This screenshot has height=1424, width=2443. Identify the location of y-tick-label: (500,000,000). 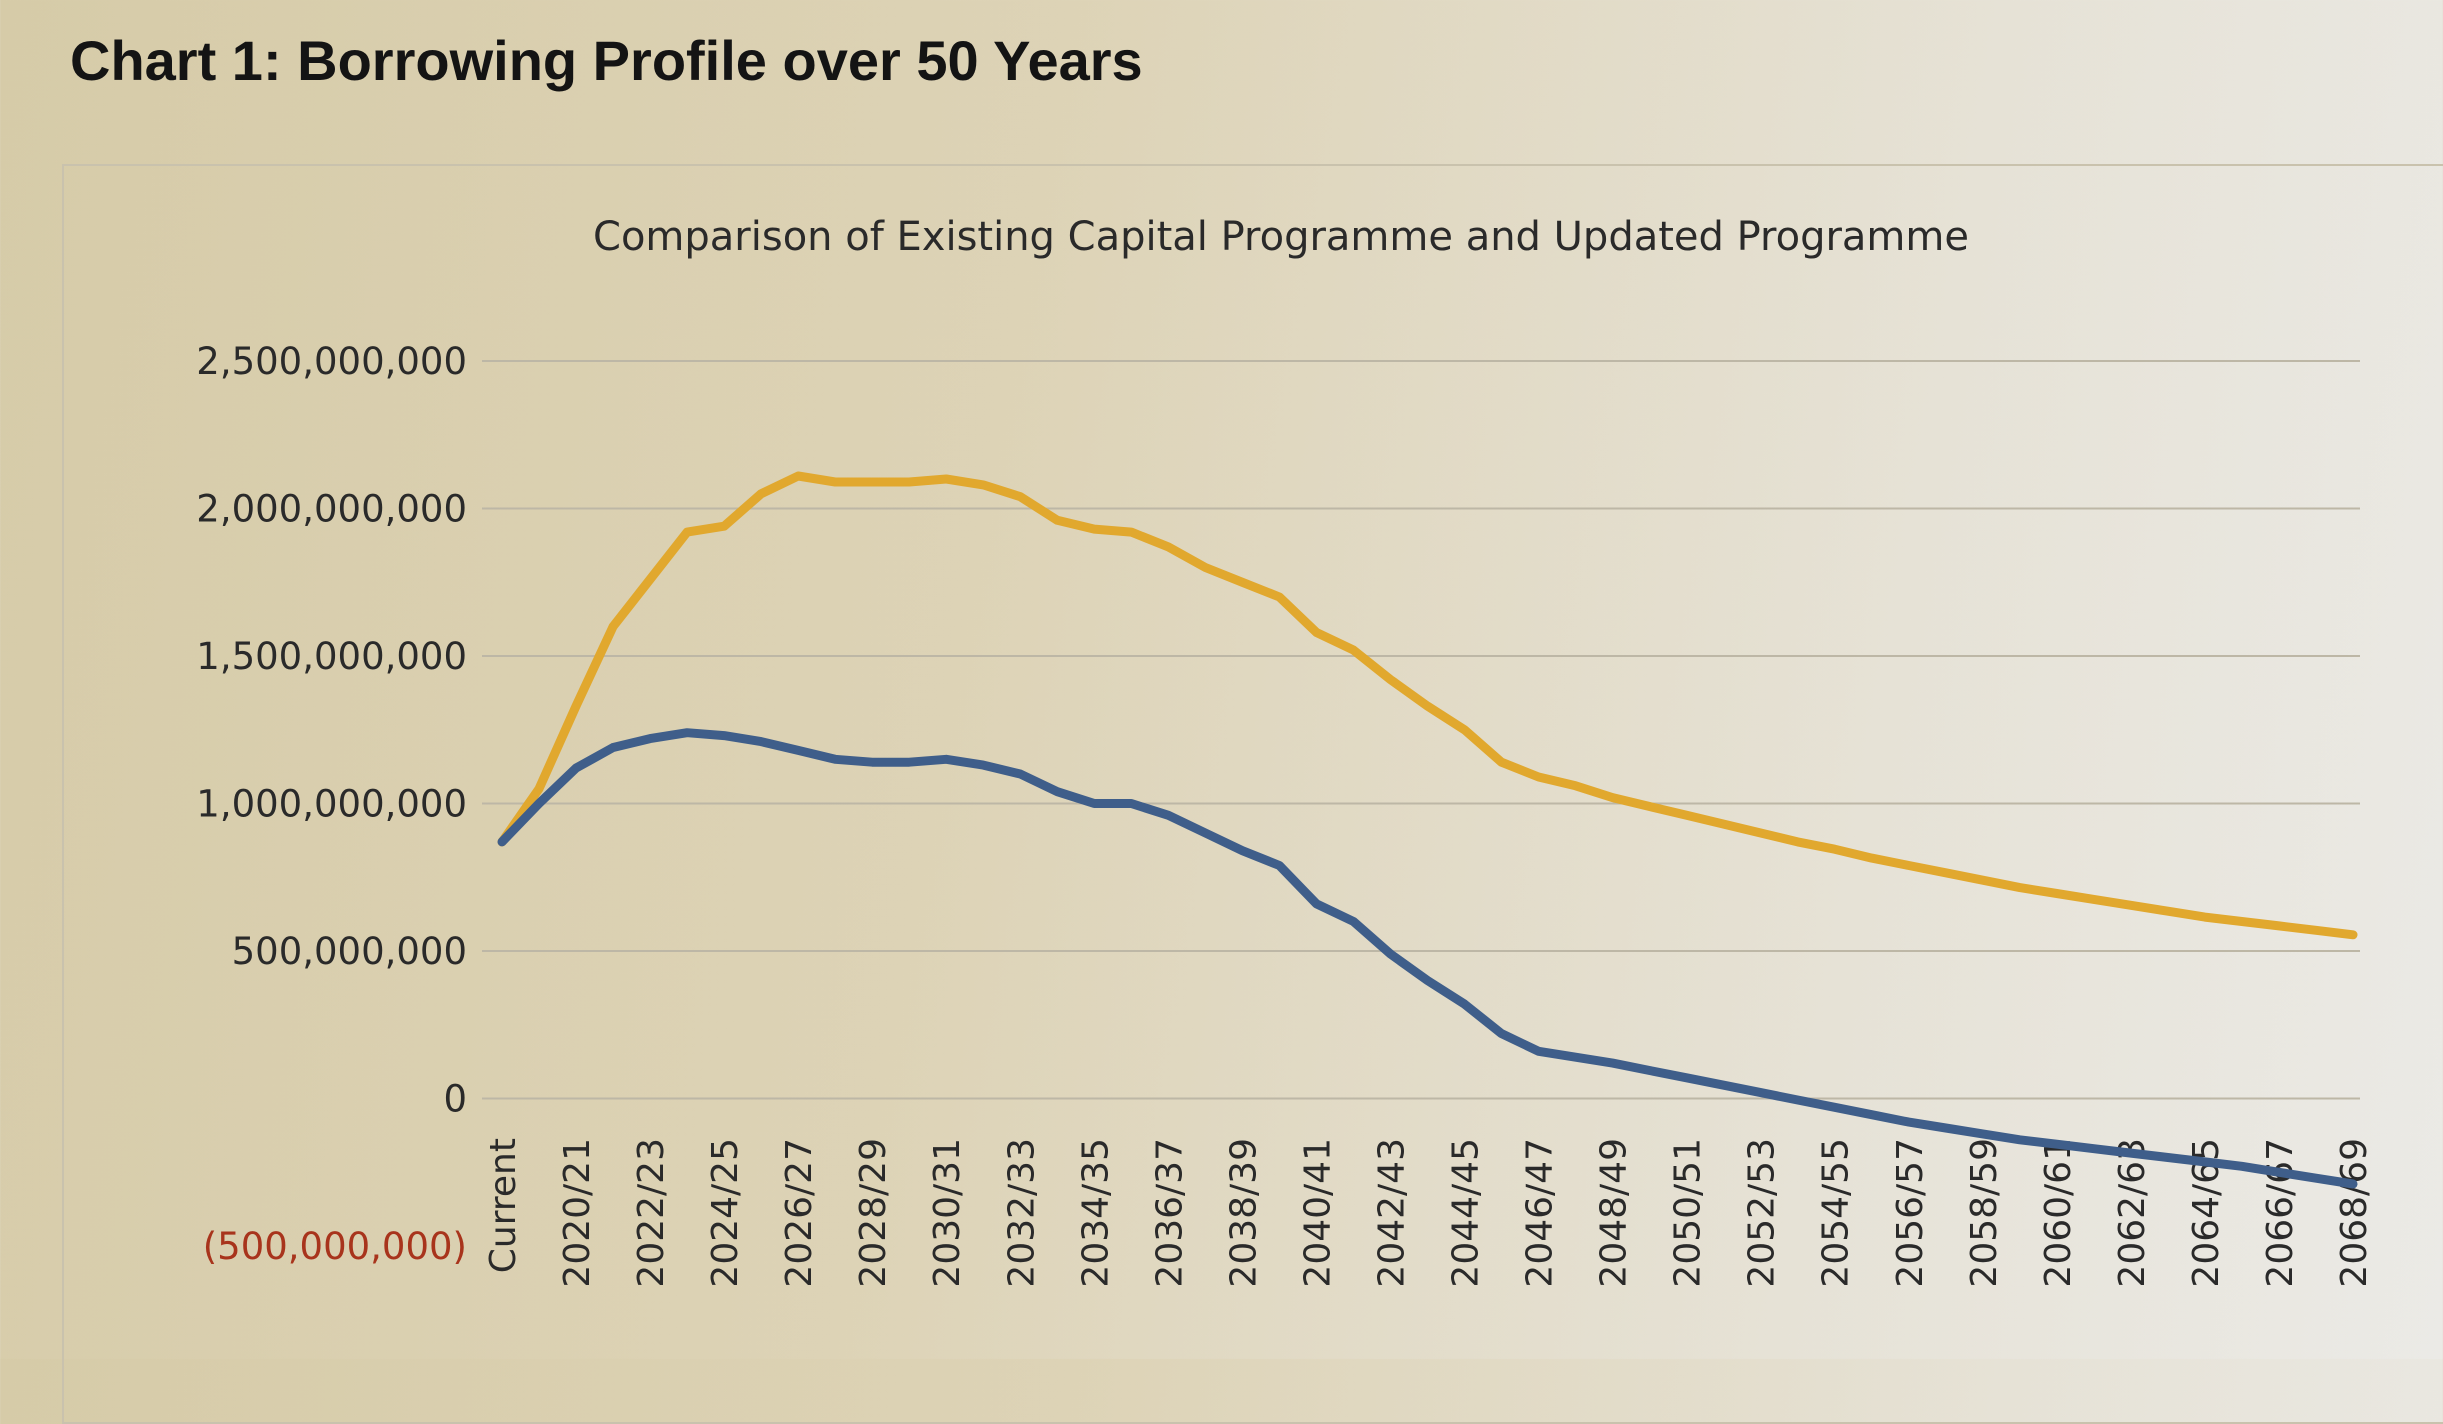
(335, 1246).